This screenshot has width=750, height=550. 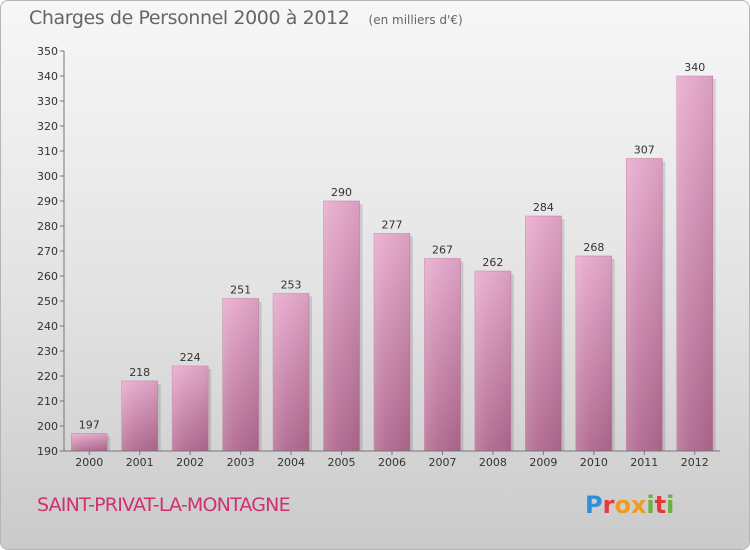 I want to click on y-tick-label: 290, so click(x=47, y=201).